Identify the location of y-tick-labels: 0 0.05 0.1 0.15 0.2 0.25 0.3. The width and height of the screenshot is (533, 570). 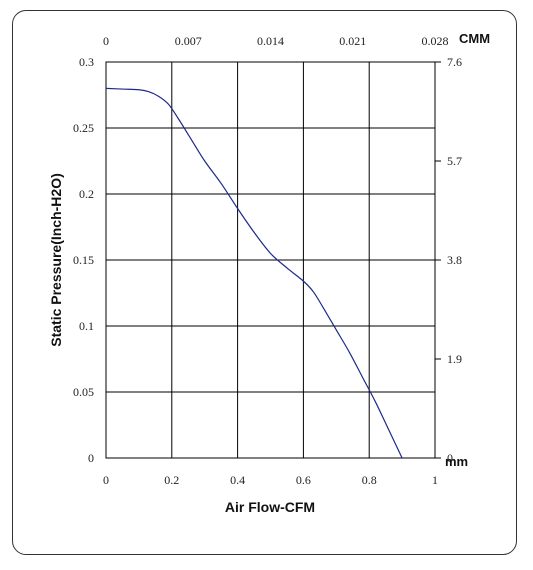
(83, 260).